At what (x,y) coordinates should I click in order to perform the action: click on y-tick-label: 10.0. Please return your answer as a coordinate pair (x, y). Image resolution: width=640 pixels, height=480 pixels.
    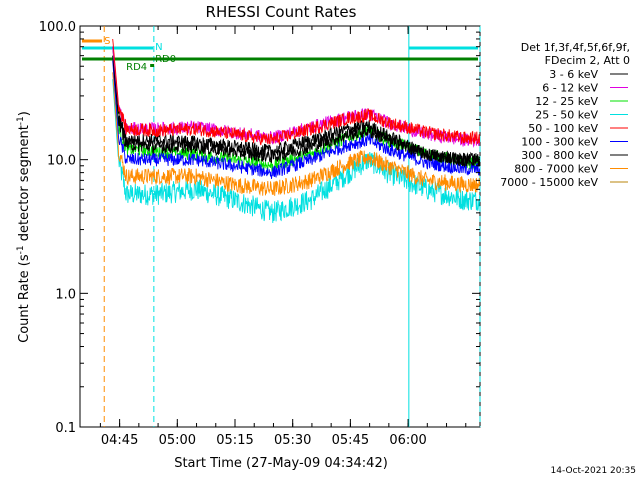
    Looking at the image, I should click on (61, 161).